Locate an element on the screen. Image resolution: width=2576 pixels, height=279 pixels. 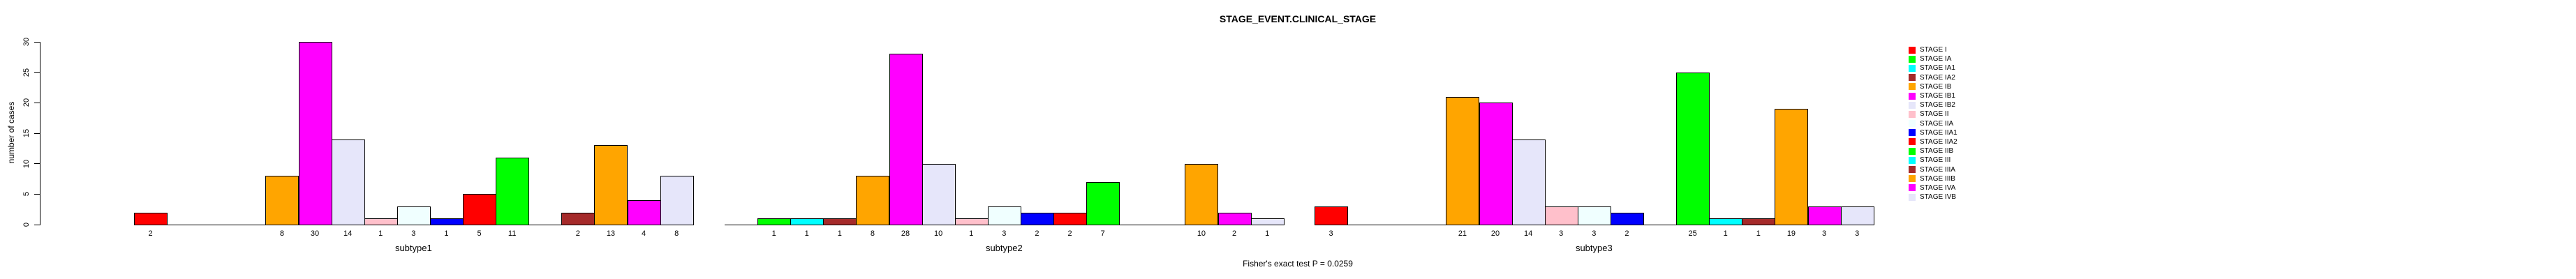
legend-item-label: STAGE IB2 is located at coordinates (1937, 105).